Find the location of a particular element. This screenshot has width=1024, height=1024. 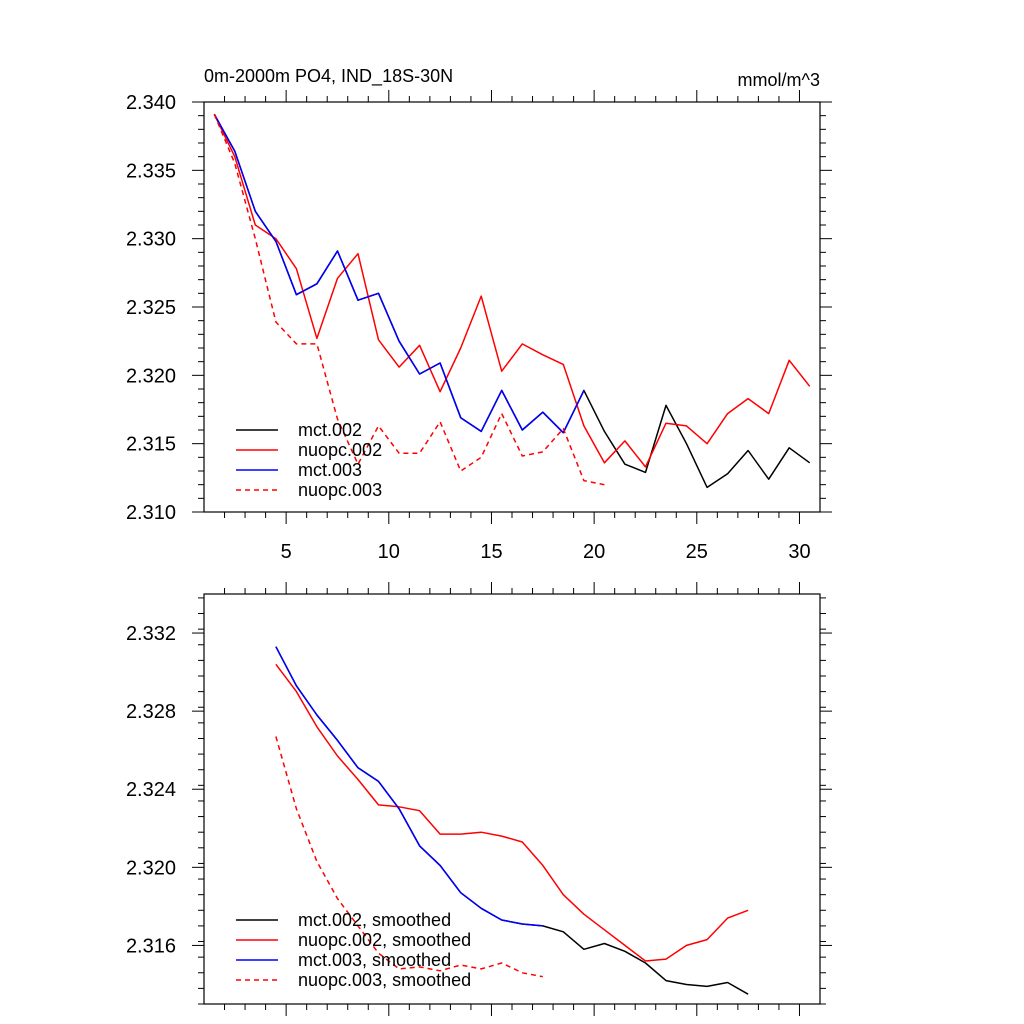

y-tick-label: 2.330 is located at coordinates (151, 240).